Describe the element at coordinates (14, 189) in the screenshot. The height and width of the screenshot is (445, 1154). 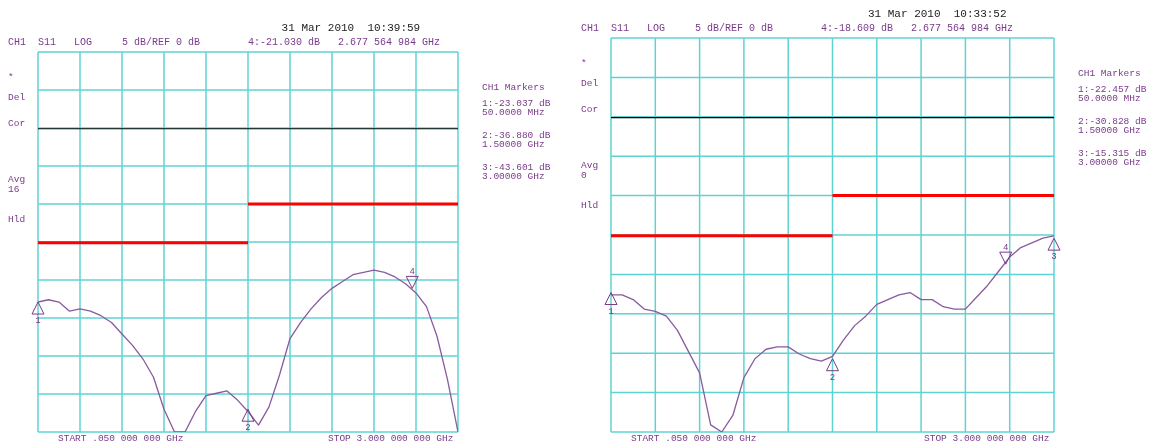
I see `text: 16` at that location.